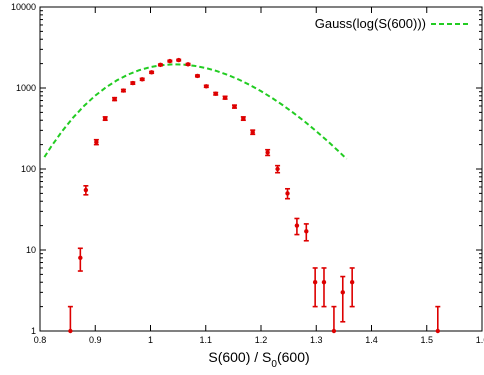  I want to click on x-tick-label: 1, so click(150, 340).